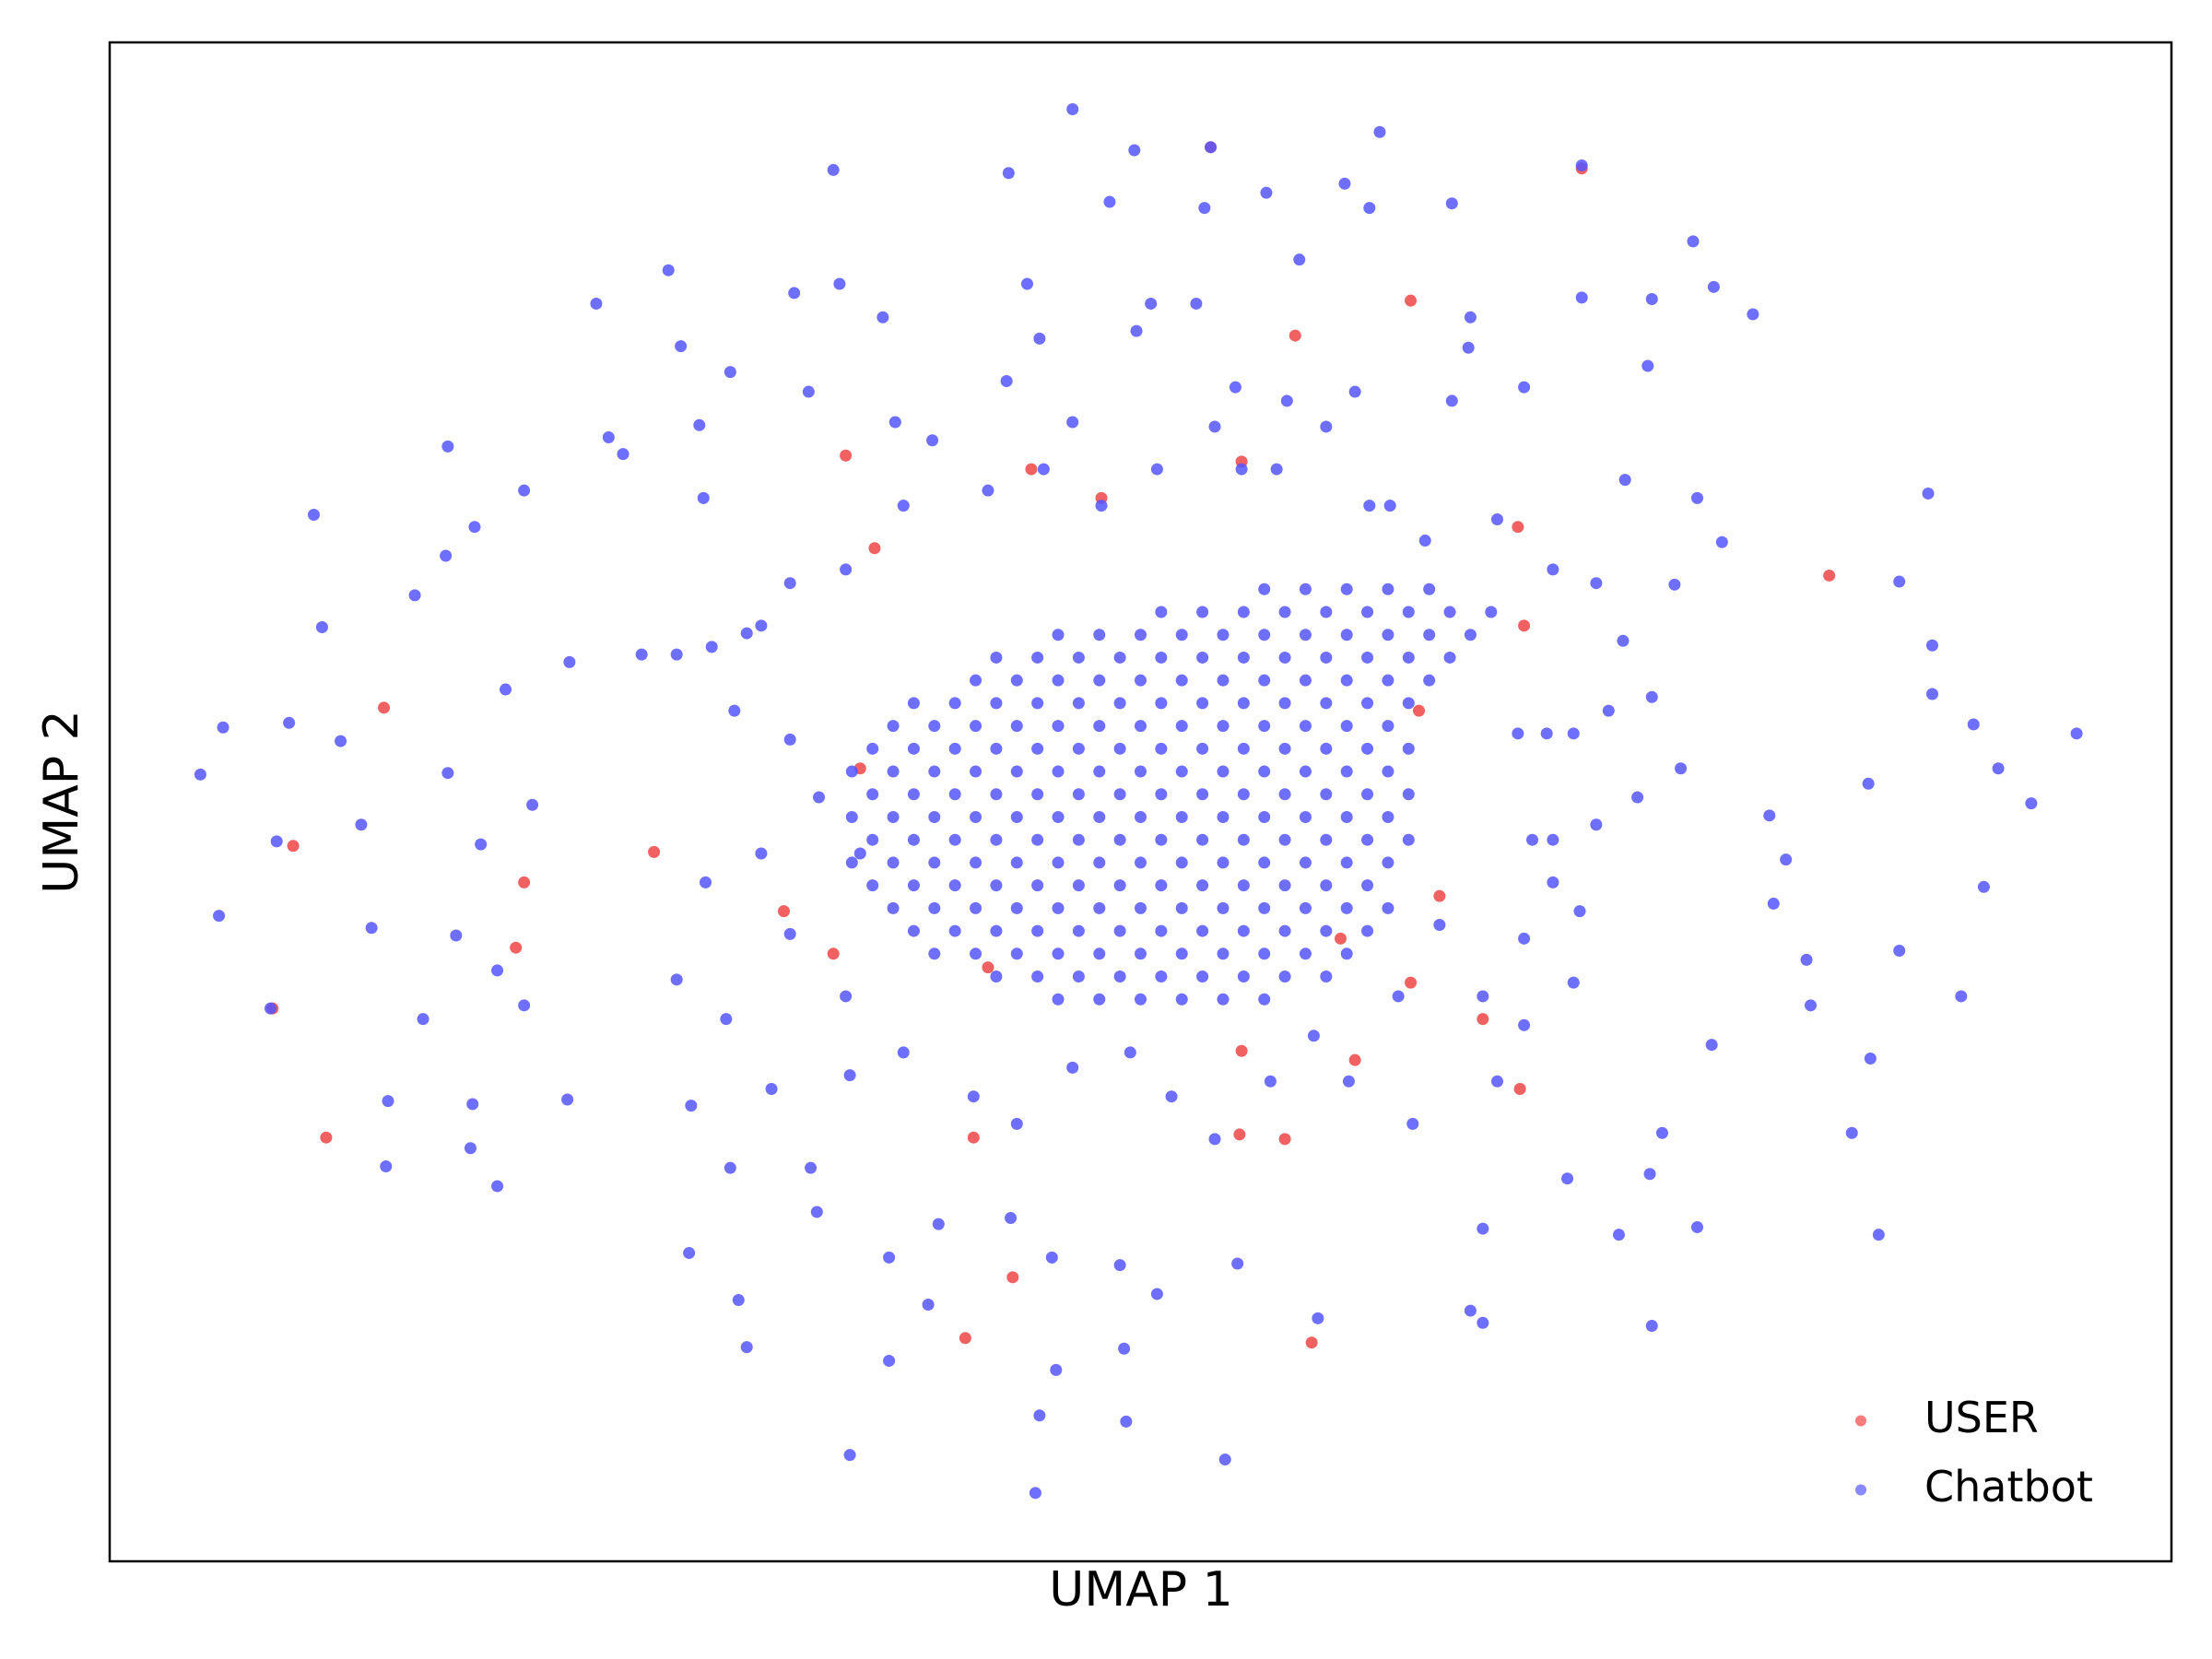  I want to click on y-axis-label: UMAP 2, so click(61, 801).